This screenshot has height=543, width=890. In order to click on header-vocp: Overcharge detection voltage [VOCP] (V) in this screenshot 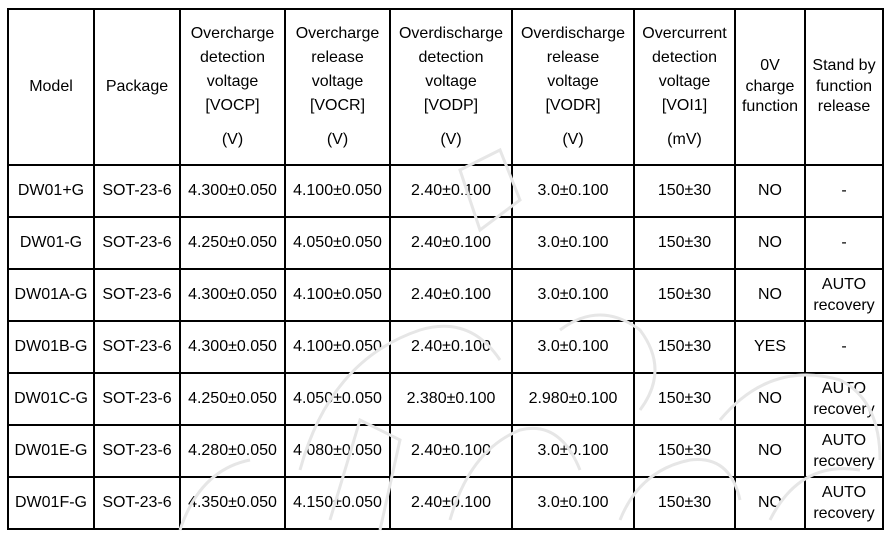, I will do `click(232, 87)`.